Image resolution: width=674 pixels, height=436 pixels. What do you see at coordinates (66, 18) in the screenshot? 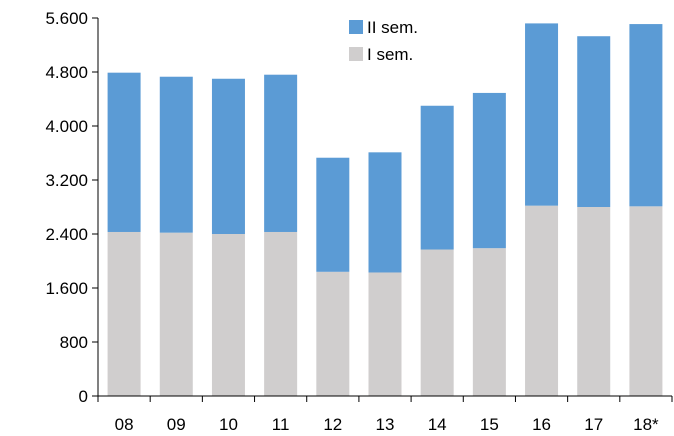
I see `y-tick-label: 5.600` at bounding box center [66, 18].